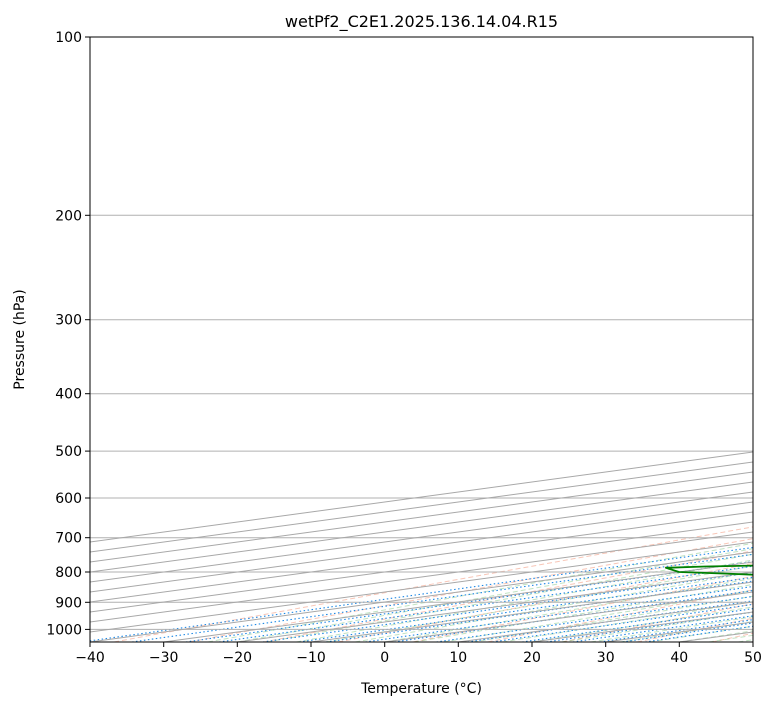 Image resolution: width=775 pixels, height=708 pixels. What do you see at coordinates (68, 539) in the screenshot?
I see `y-tick-label: 700` at bounding box center [68, 539].